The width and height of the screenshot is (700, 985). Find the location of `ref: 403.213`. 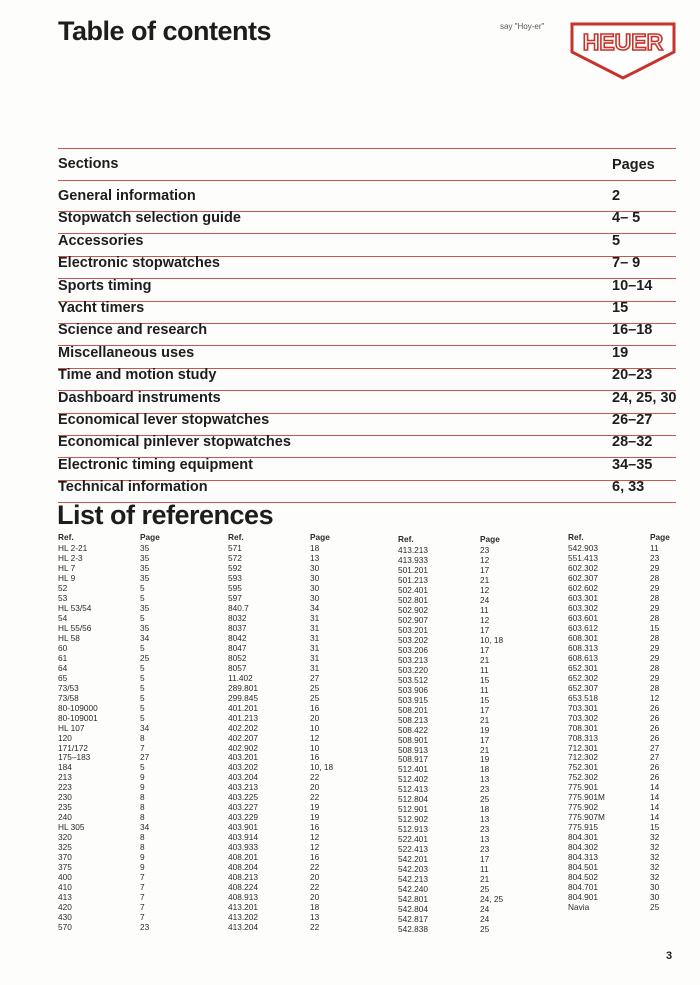

ref: 403.213 is located at coordinates (243, 787).